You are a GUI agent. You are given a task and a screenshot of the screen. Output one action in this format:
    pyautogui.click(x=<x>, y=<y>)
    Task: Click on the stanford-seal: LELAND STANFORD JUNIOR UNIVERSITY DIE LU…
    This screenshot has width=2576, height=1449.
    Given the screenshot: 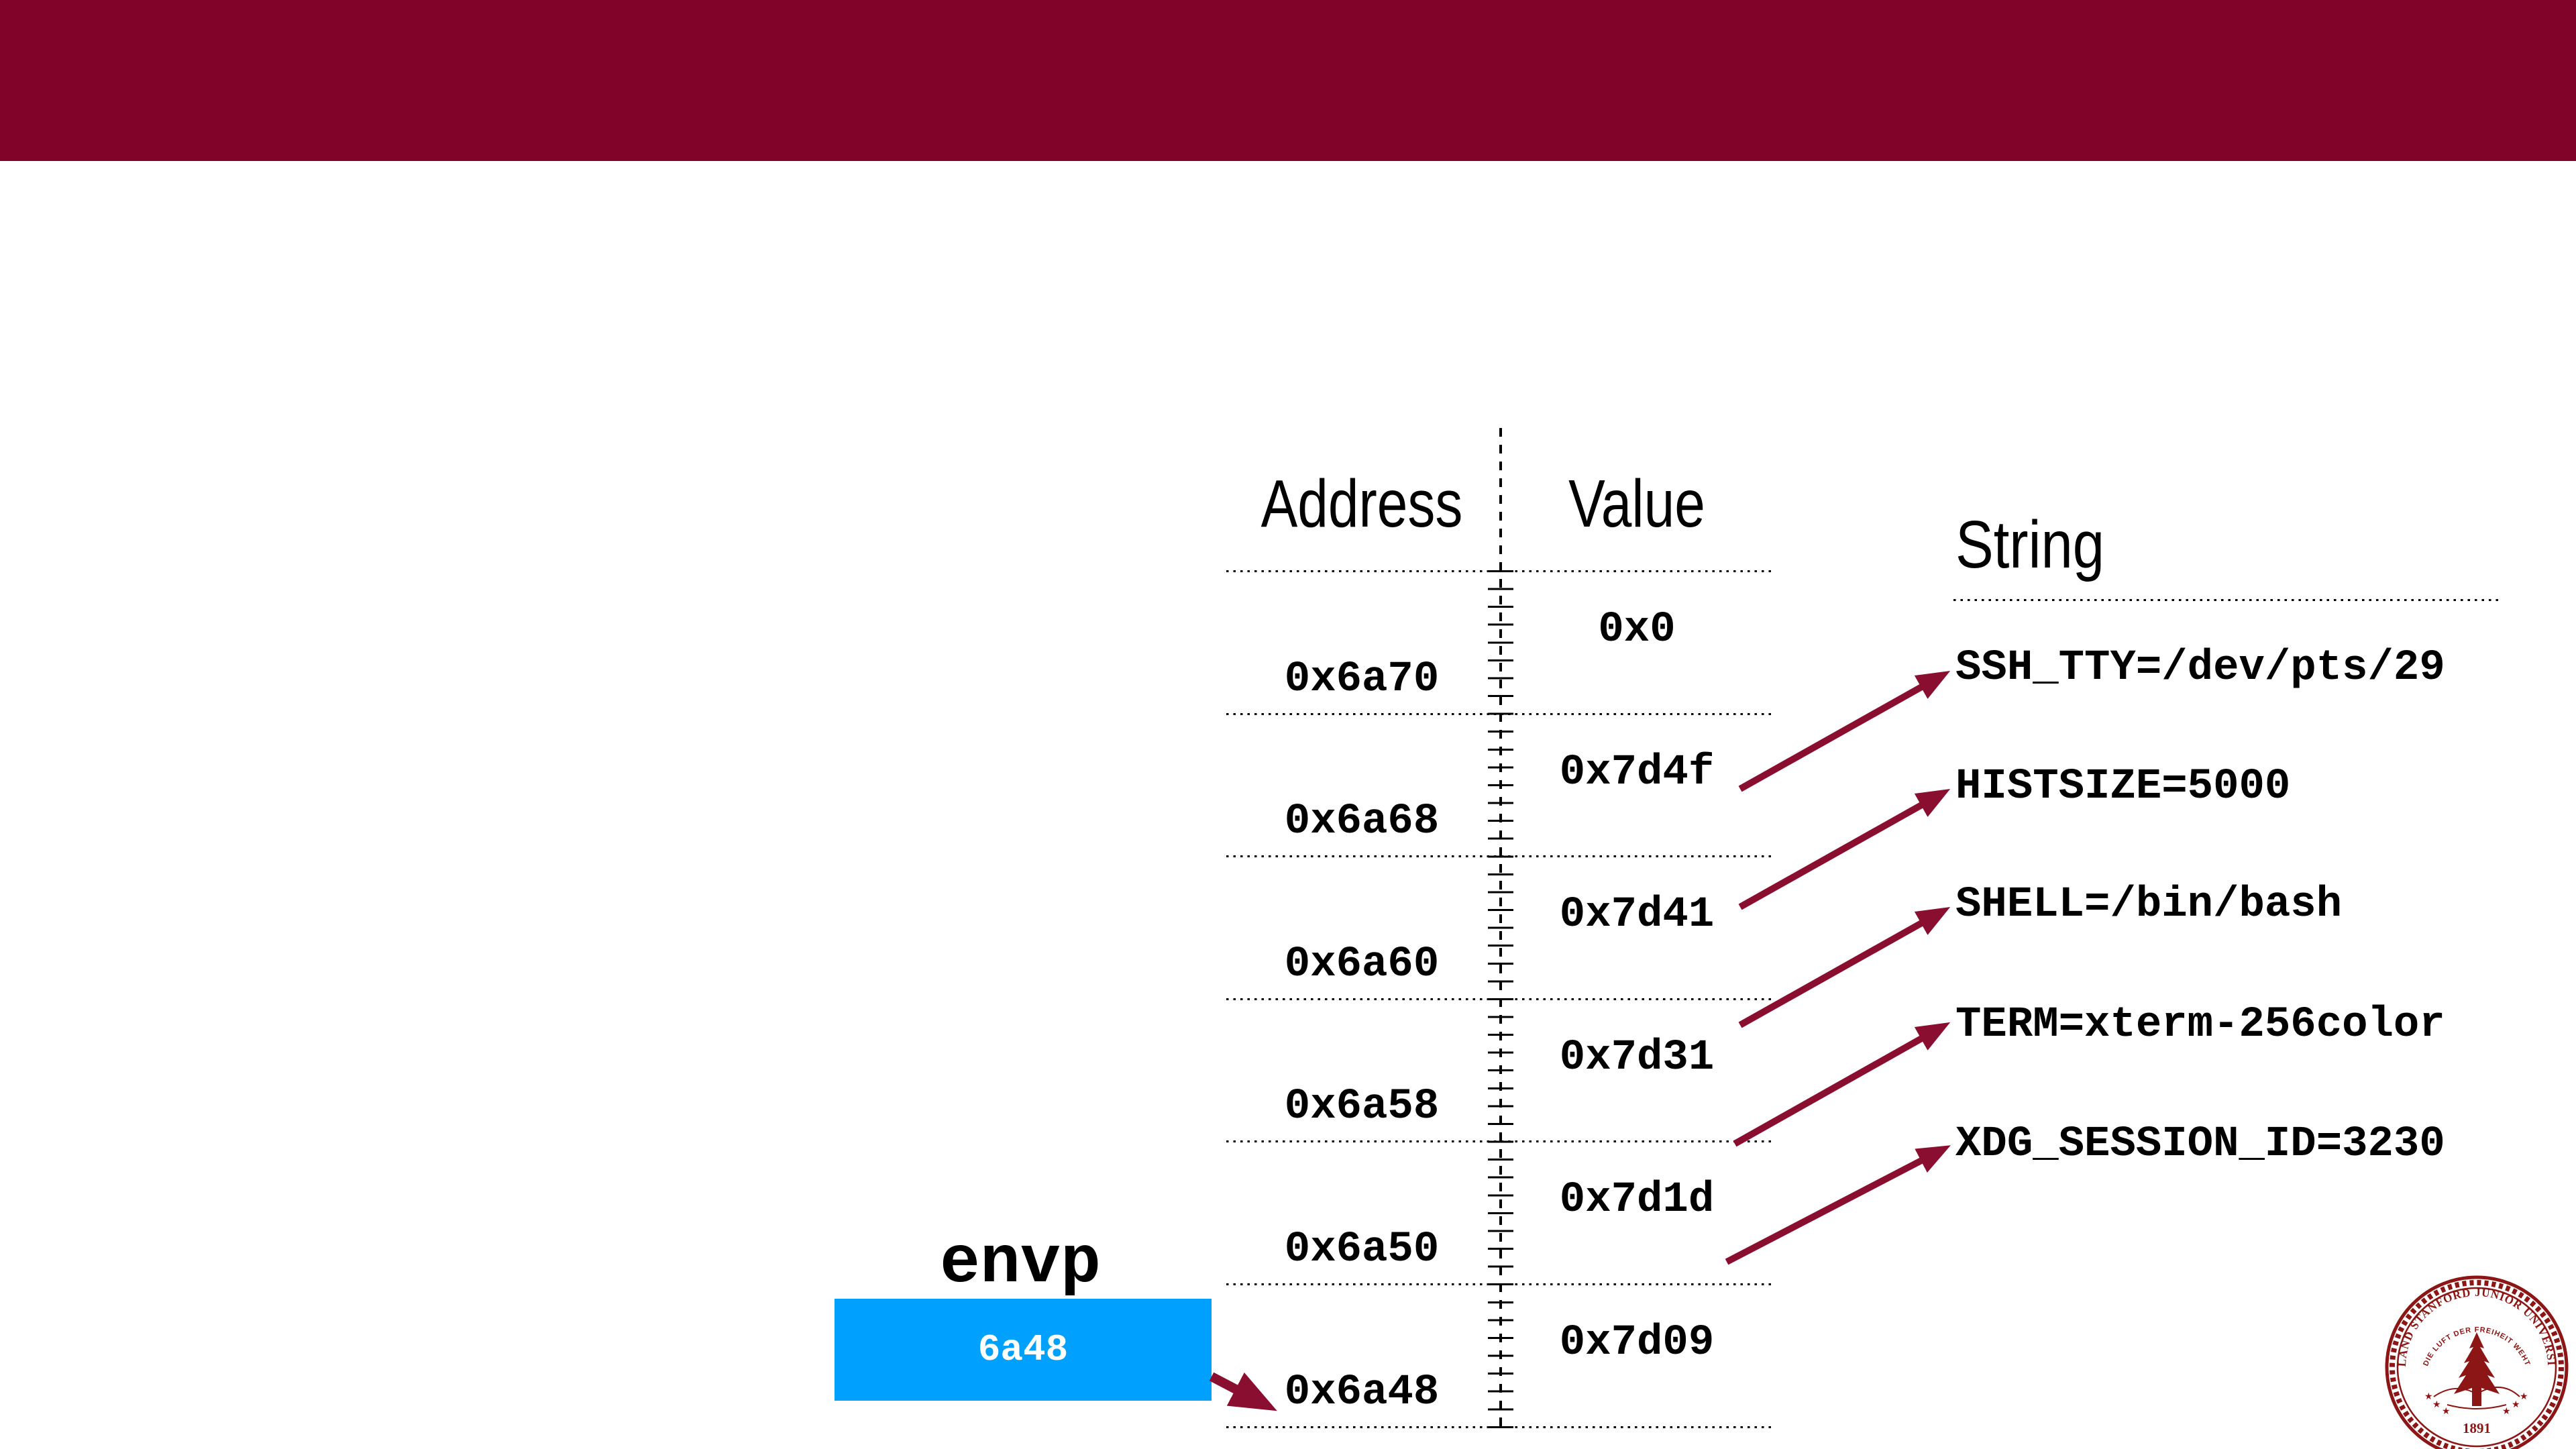 What is the action you would take?
    pyautogui.click(x=2476, y=1361)
    